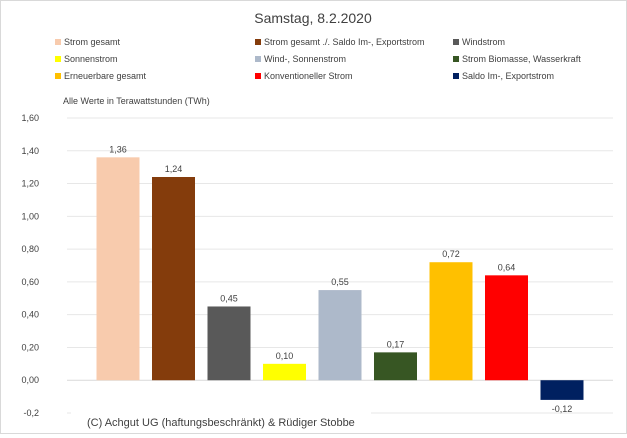 Image resolution: width=627 pixels, height=438 pixels. Describe the element at coordinates (105, 76) in the screenshot. I see `legend-label-7: Erneuerbare gesamt` at that location.